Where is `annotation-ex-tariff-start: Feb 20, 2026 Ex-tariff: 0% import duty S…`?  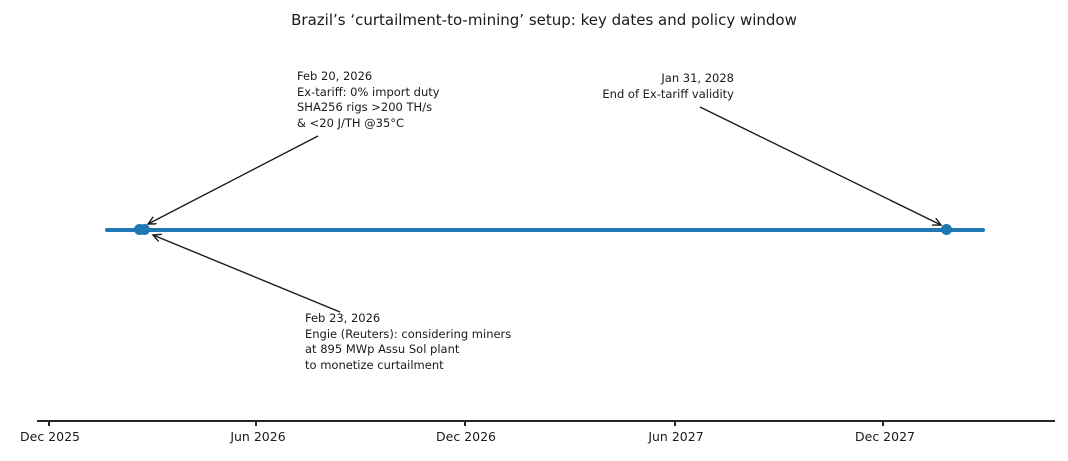 annotation-ex-tariff-start: Feb 20, 2026 Ex-tariff: 0% import duty S… is located at coordinates (368, 100).